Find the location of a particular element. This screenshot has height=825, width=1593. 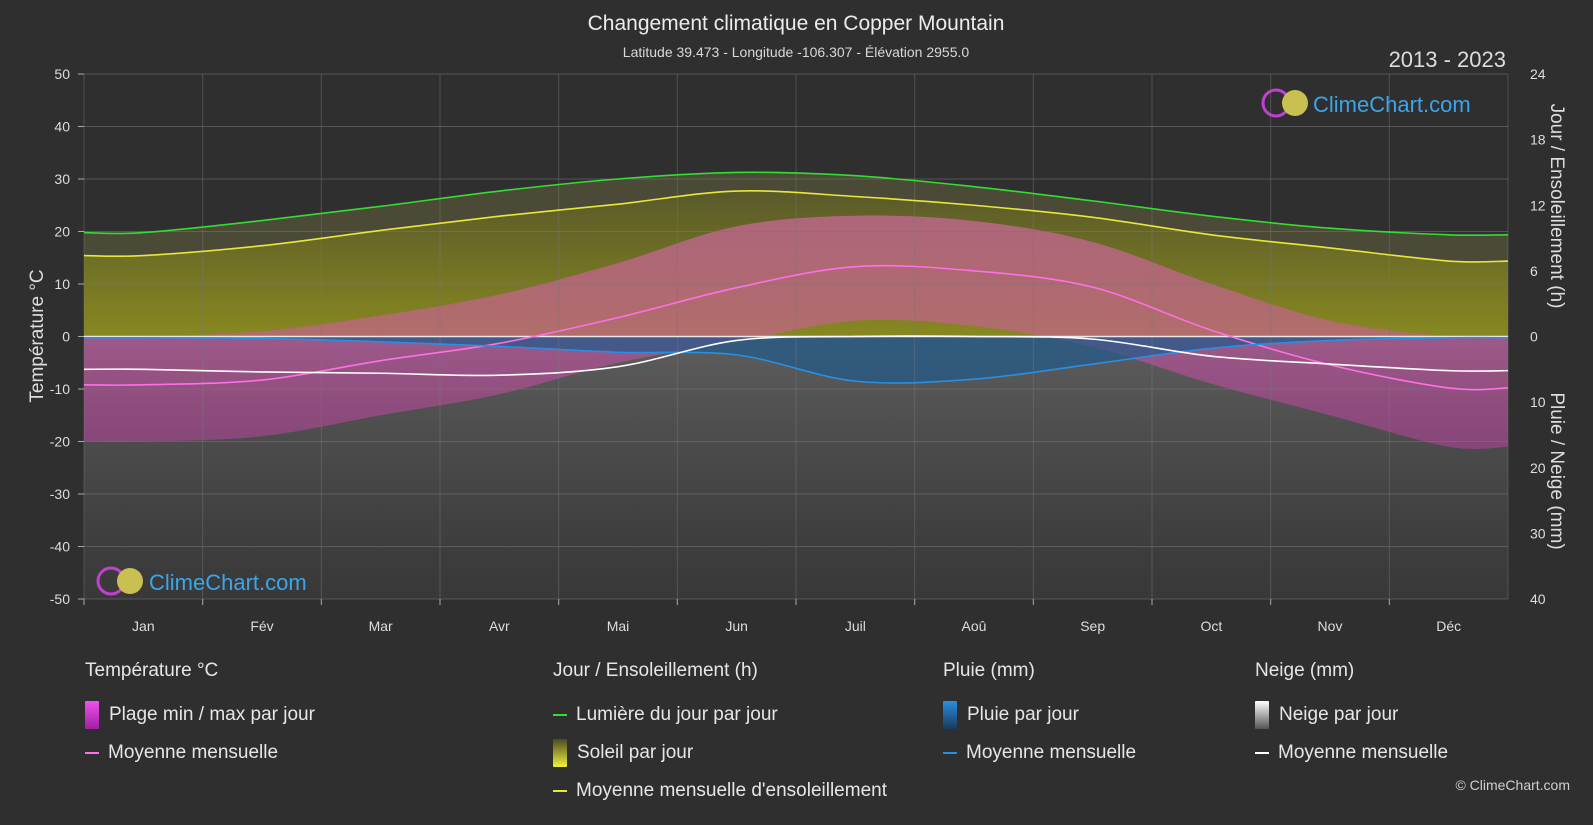

legend-snow-mean: Moyenne mensuelle is located at coordinates (1351, 753).